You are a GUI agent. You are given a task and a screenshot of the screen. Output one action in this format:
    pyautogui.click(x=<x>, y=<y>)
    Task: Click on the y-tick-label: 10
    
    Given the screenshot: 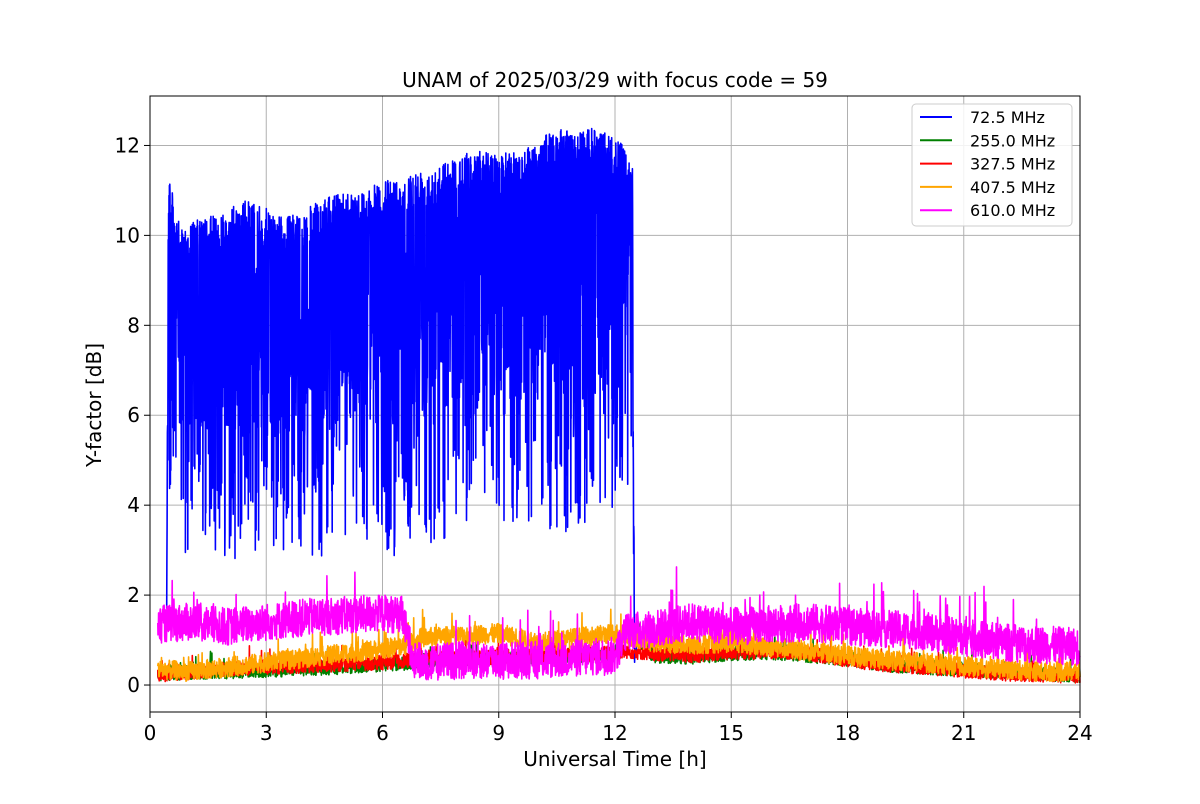 What is the action you would take?
    pyautogui.click(x=127, y=235)
    